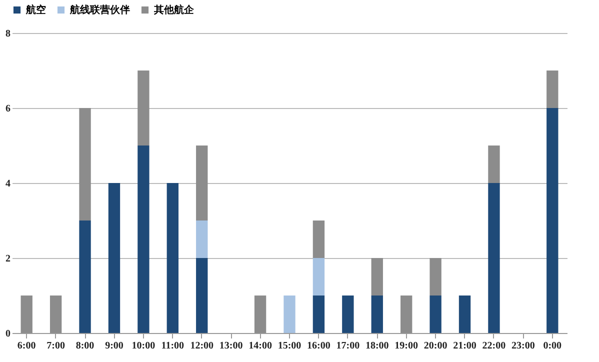 The image size is (599, 362). Describe the element at coordinates (55, 346) in the screenshot. I see `x-tick-label: 7:00` at that location.